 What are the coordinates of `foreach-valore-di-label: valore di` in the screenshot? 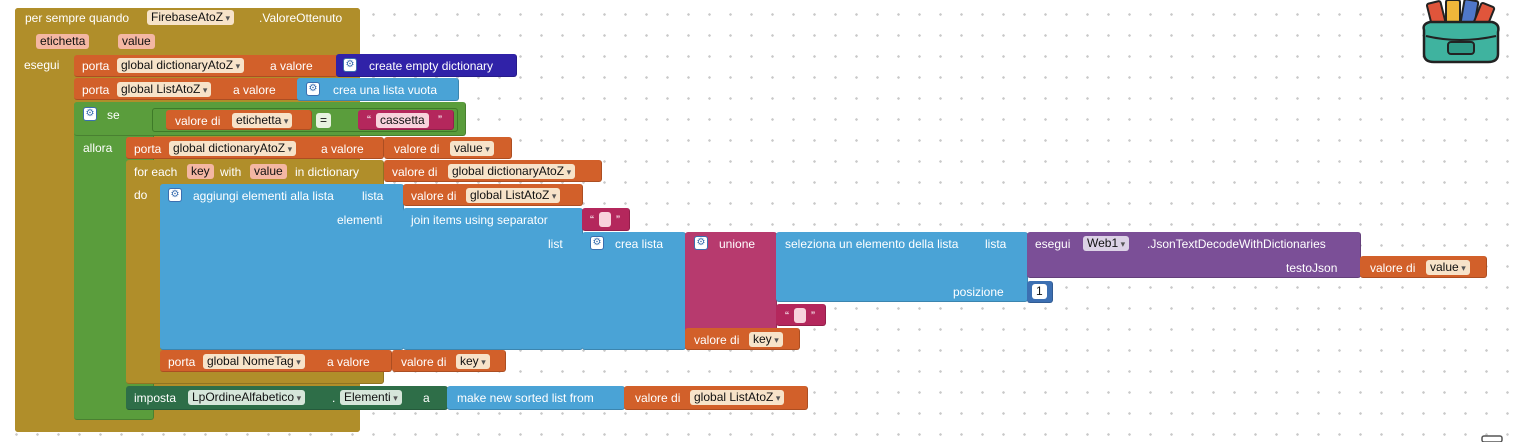 It's located at (415, 172).